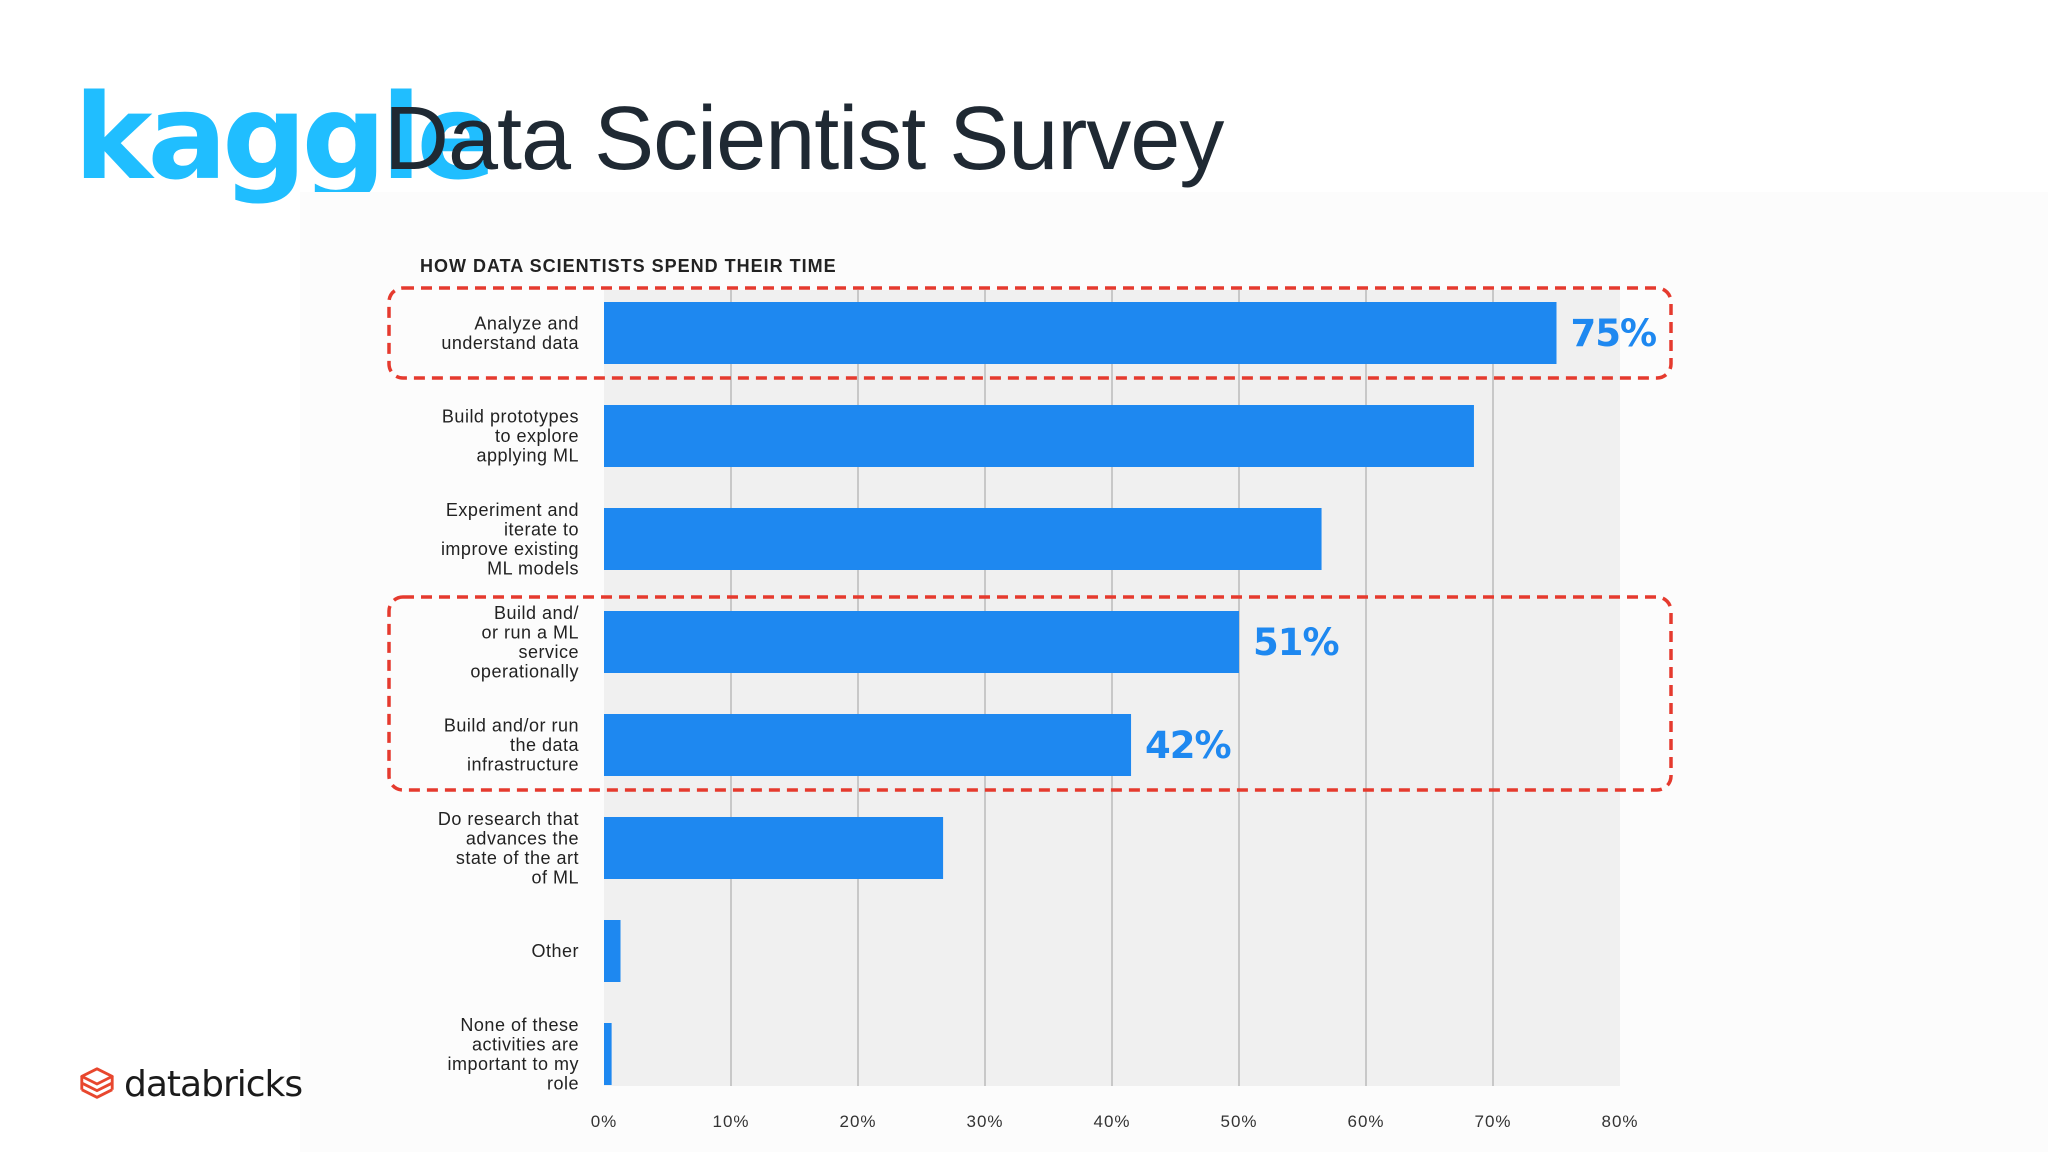  What do you see at coordinates (536, 613) in the screenshot?
I see `category-label-line: Build and/` at bounding box center [536, 613].